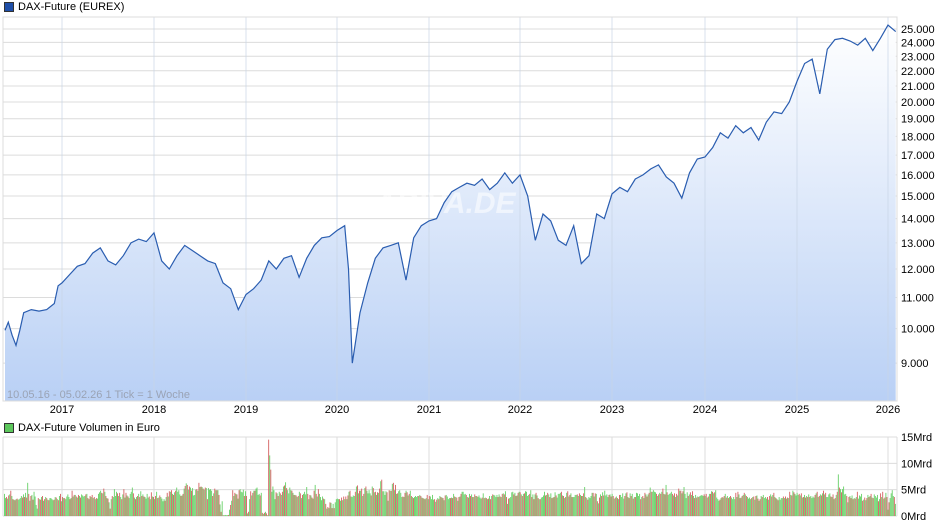 Image resolution: width=940 pixels, height=526 pixels. I want to click on range-info: 10.05.16 - 05.02.26 1 Tick = 1 Woche, so click(98, 395).